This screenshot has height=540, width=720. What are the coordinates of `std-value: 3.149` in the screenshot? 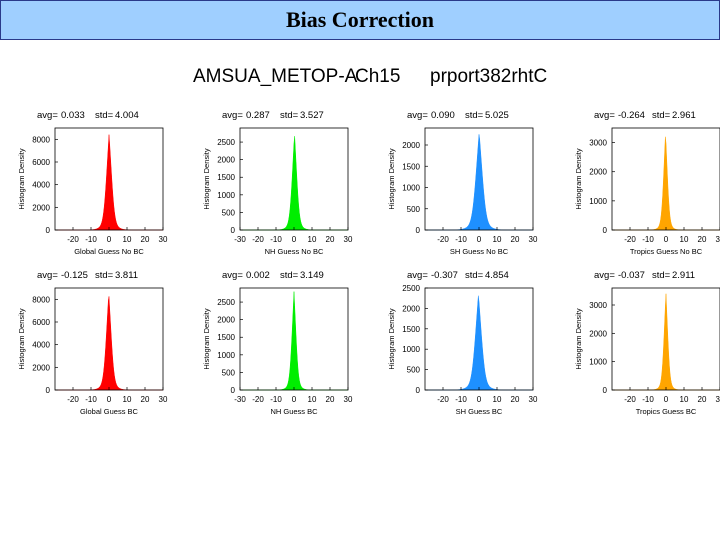 It's located at (312, 275).